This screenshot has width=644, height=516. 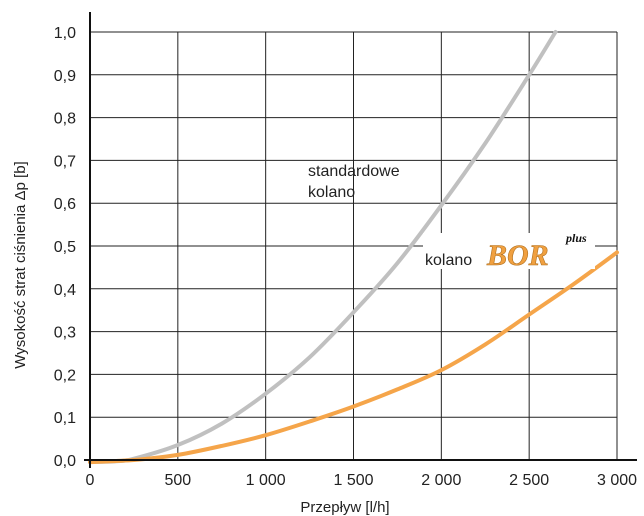 I want to click on annotation-standard-line1: standardowe, so click(x=354, y=171).